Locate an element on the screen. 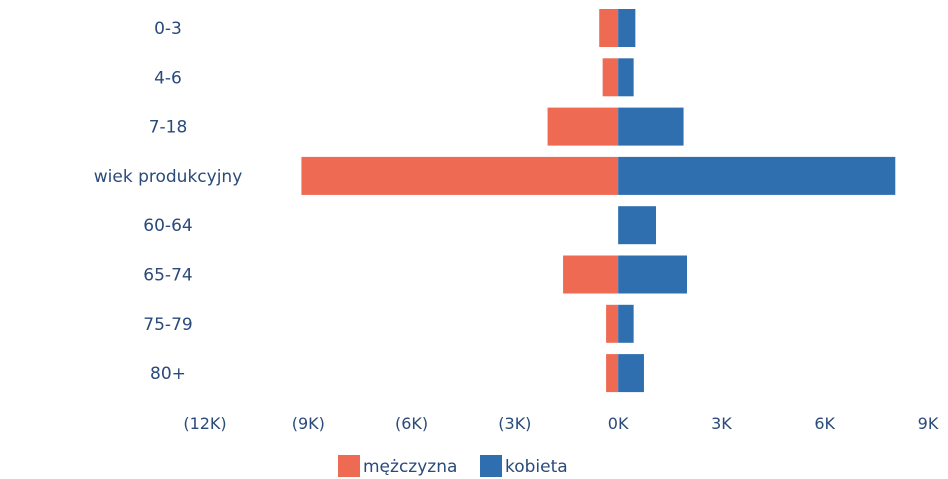  x-tick-label-7: 9K is located at coordinates (928, 423).